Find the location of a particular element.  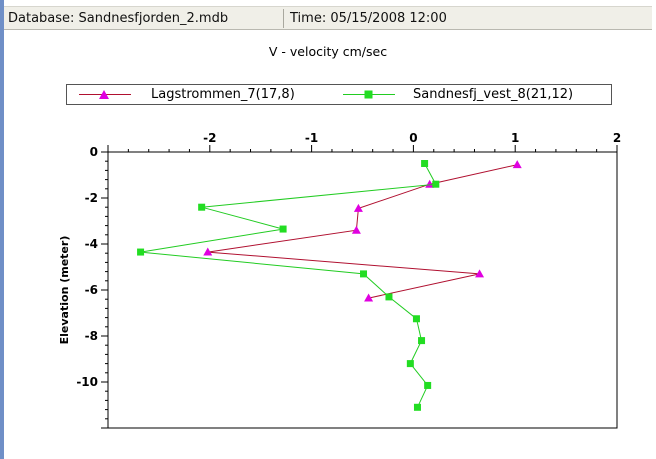

y-tick-label: -2 is located at coordinates (91, 198).